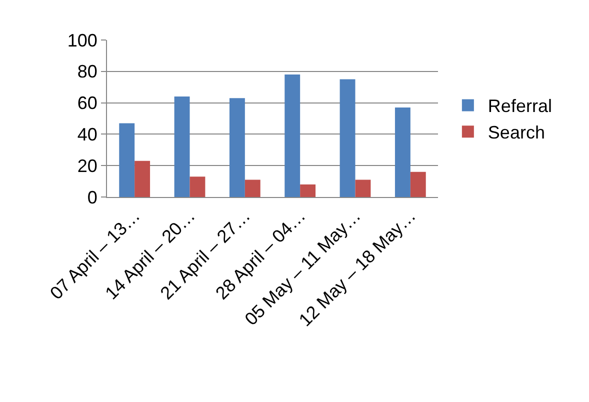  Describe the element at coordinates (520, 106) in the screenshot. I see `legend-label: Referral` at that location.